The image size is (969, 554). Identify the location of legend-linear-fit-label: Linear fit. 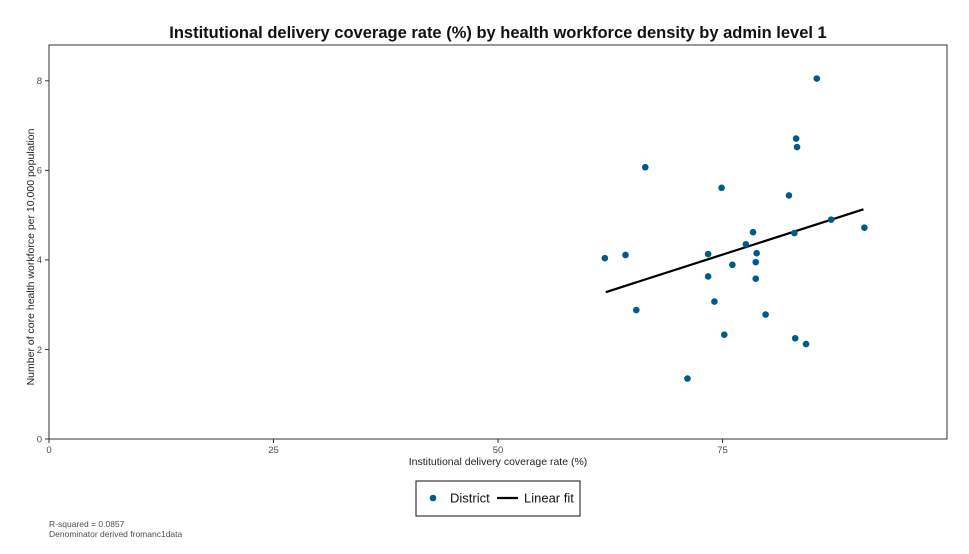
(549, 498).